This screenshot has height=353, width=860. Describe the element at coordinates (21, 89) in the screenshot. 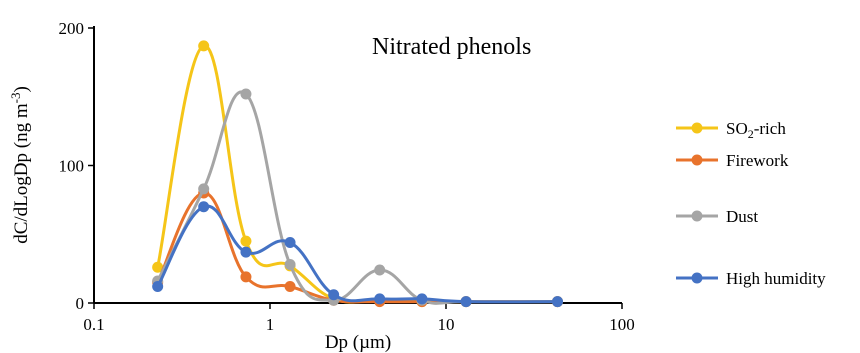

I see `y-axis-title-close: )` at that location.